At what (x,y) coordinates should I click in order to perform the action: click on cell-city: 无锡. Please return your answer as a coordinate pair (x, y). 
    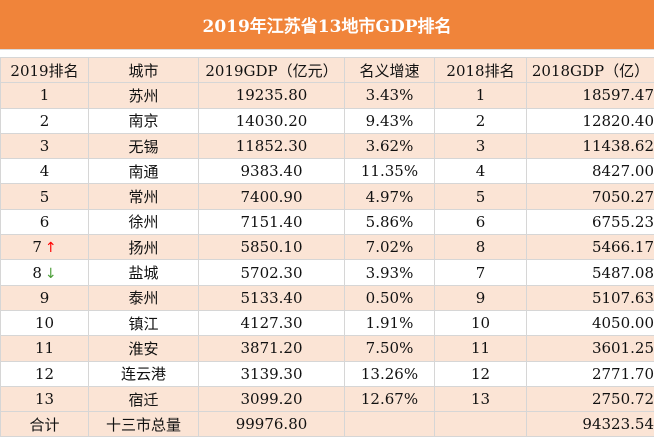
    Looking at the image, I should click on (143, 146).